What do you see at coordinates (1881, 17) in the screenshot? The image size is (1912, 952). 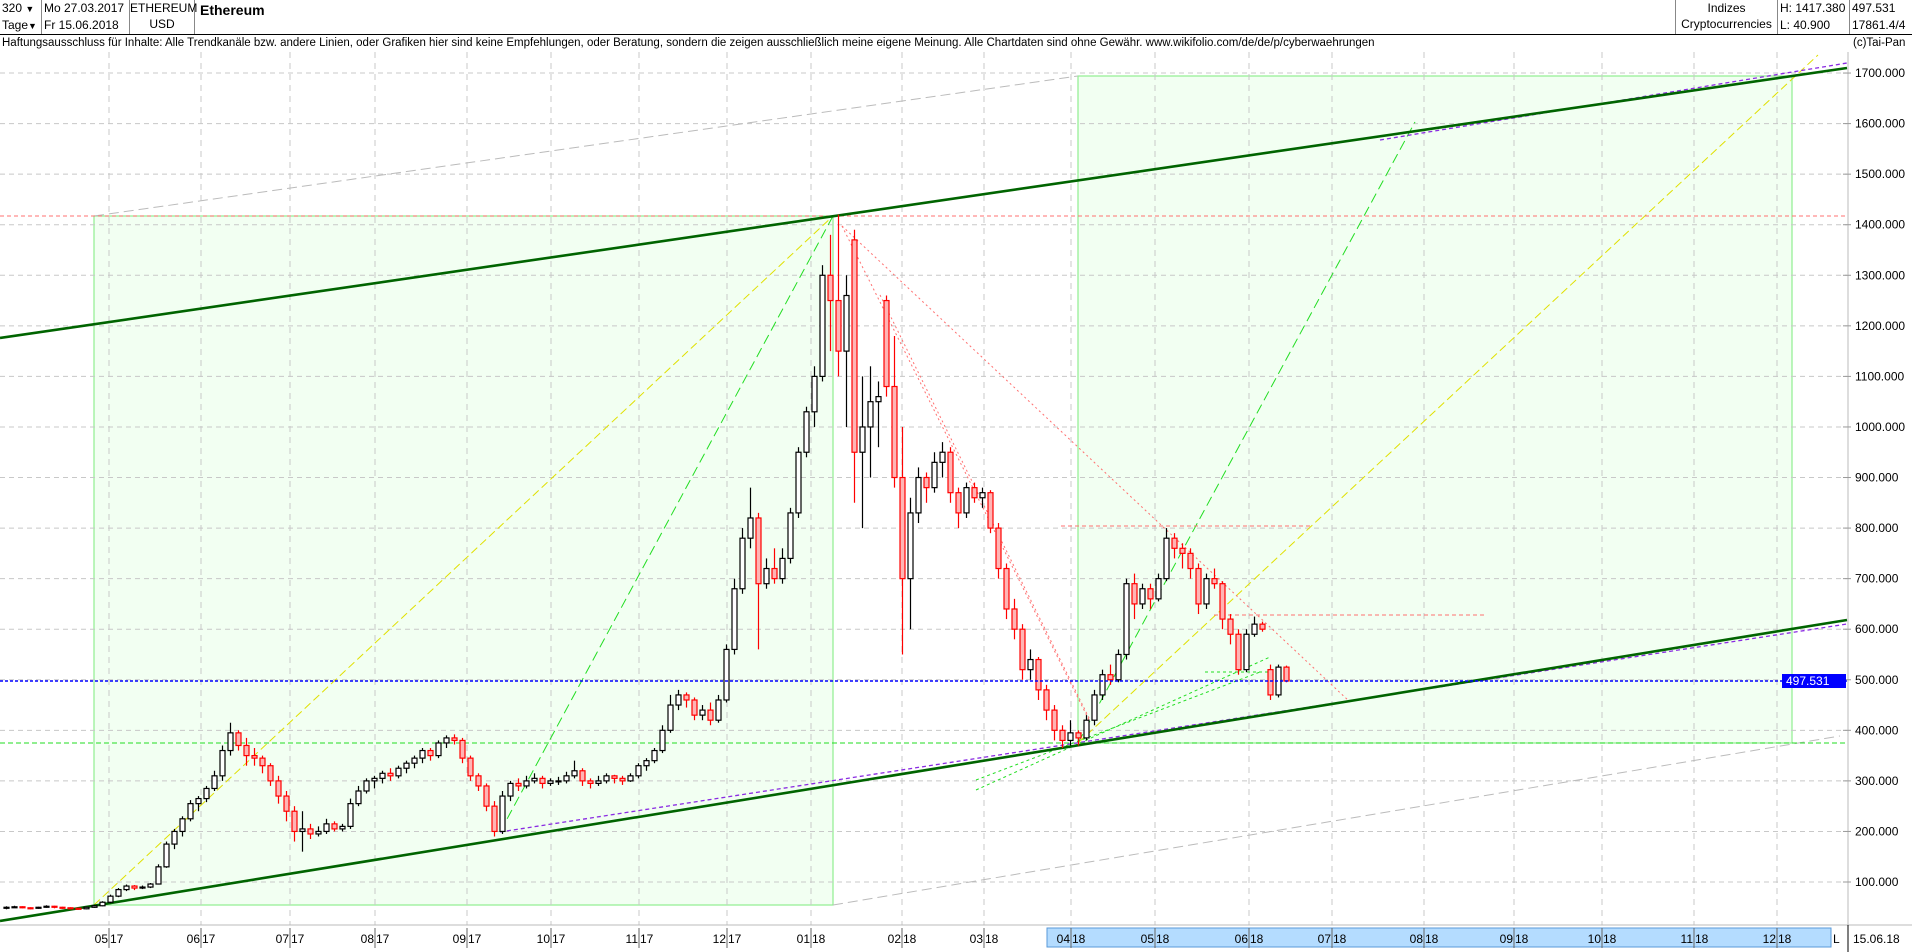 I see `last-cell: 497.531 17861.4/4` at bounding box center [1881, 17].